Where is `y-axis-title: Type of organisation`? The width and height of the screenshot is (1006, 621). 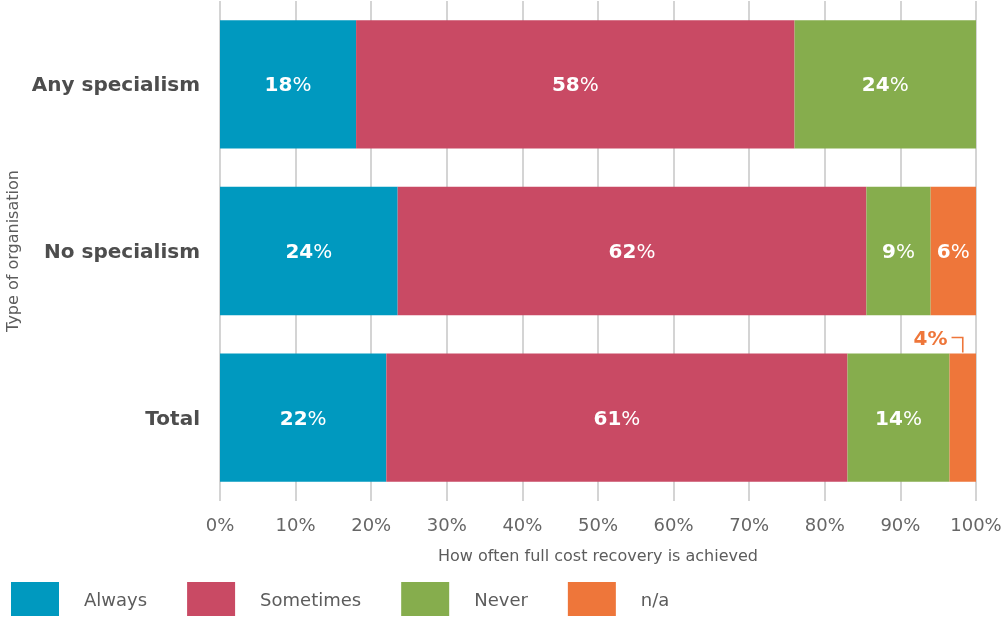 y-axis-title: Type of organisation is located at coordinates (13, 251).